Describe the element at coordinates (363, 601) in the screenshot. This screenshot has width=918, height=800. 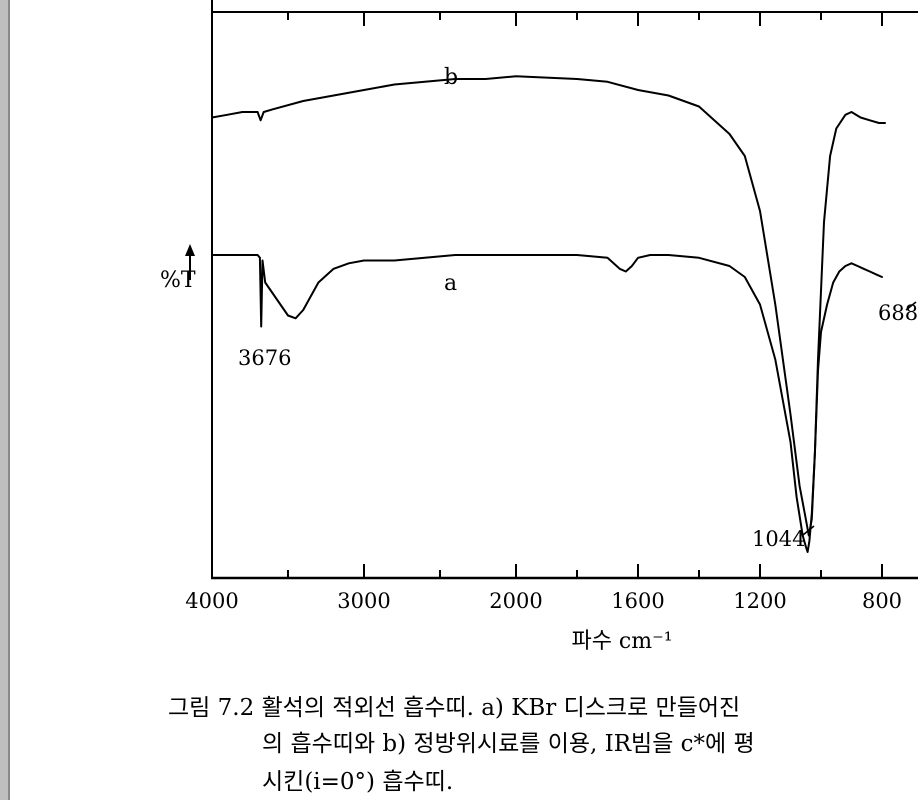
I see `x-tick-label-3000: 3000` at that location.